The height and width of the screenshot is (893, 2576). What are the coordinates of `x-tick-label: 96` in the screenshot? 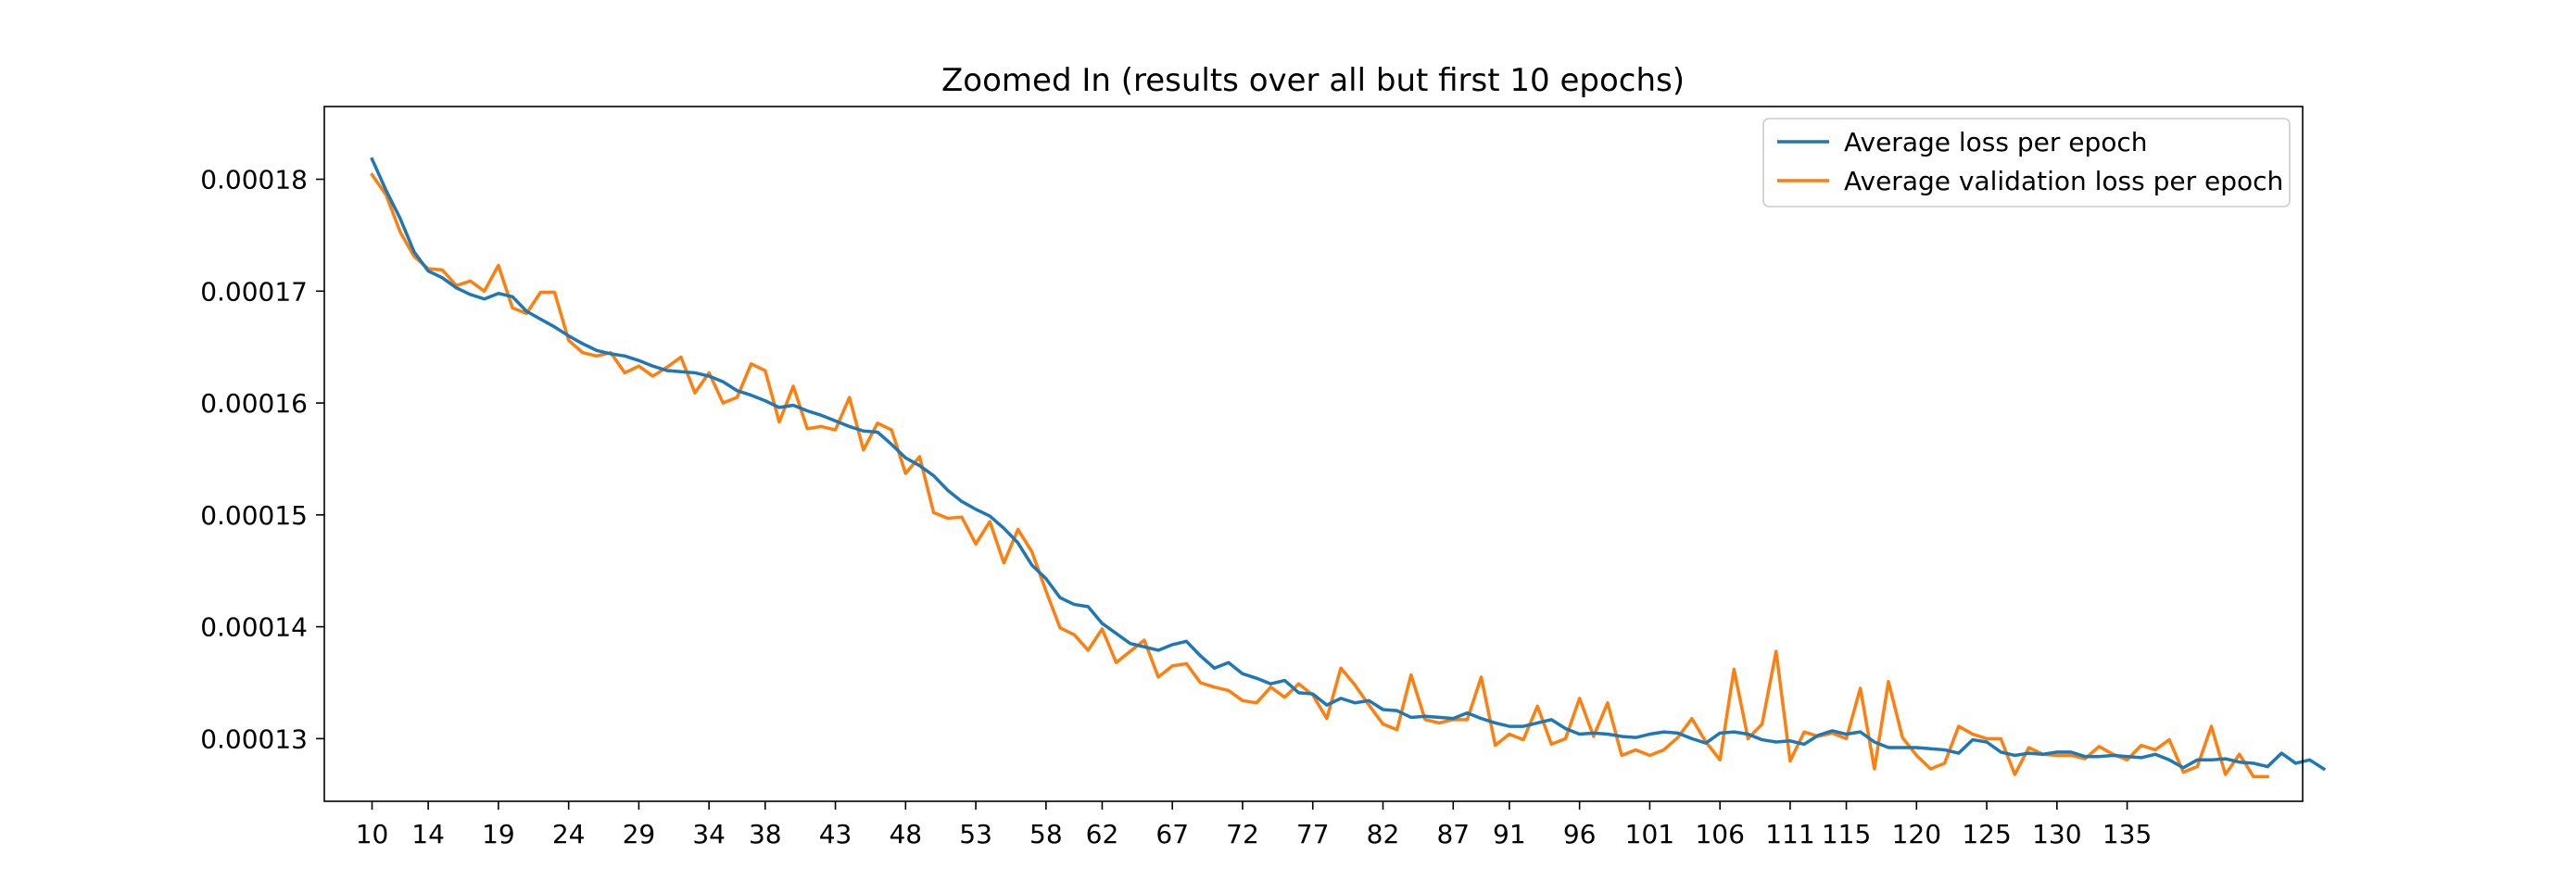 It's located at (1580, 834).